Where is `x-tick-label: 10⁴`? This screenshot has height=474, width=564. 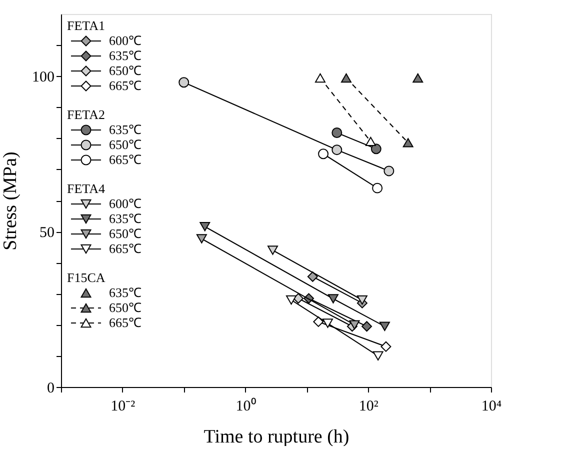 x-tick-label: 10⁴ is located at coordinates (491, 406).